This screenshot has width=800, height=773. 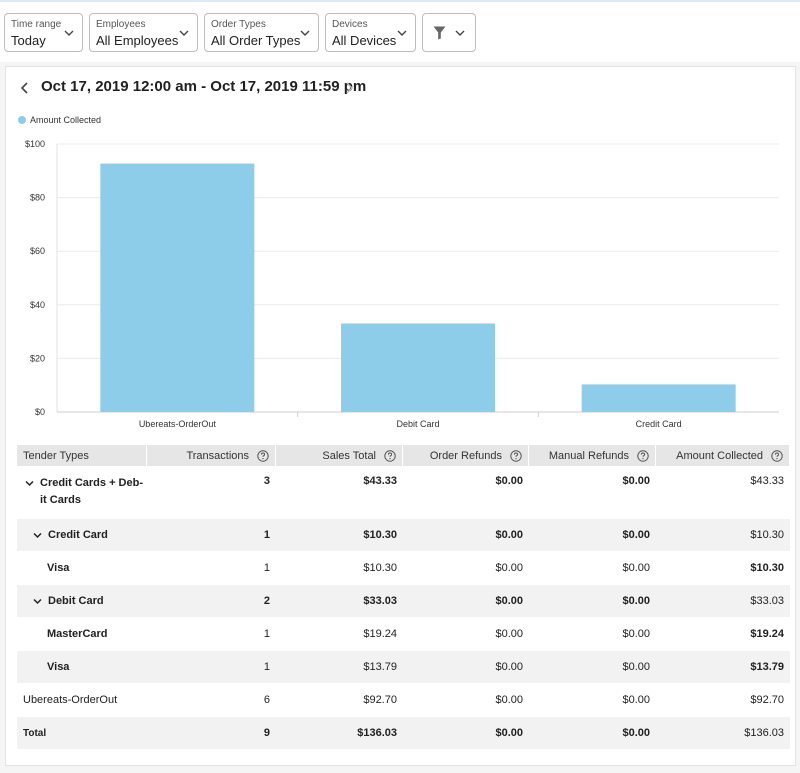 I want to click on amount-collected-cell: $43.33, so click(x=767, y=481).